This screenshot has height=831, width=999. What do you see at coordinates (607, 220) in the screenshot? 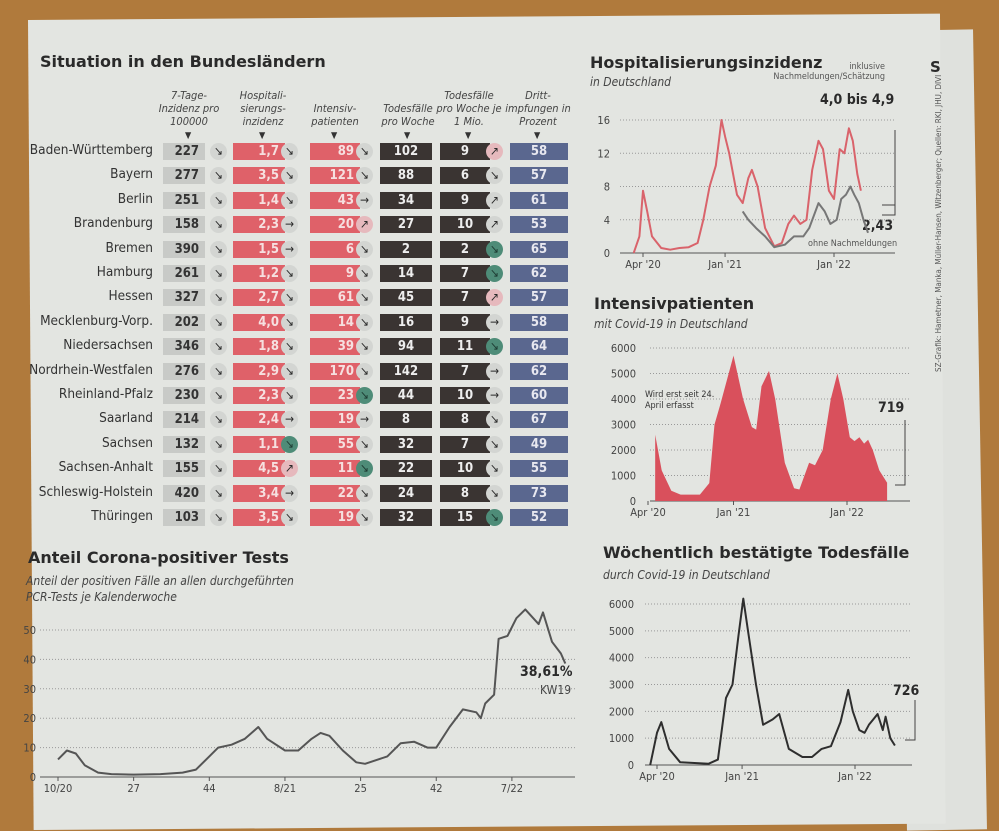
I see `y-tick-label: 4` at bounding box center [607, 220].